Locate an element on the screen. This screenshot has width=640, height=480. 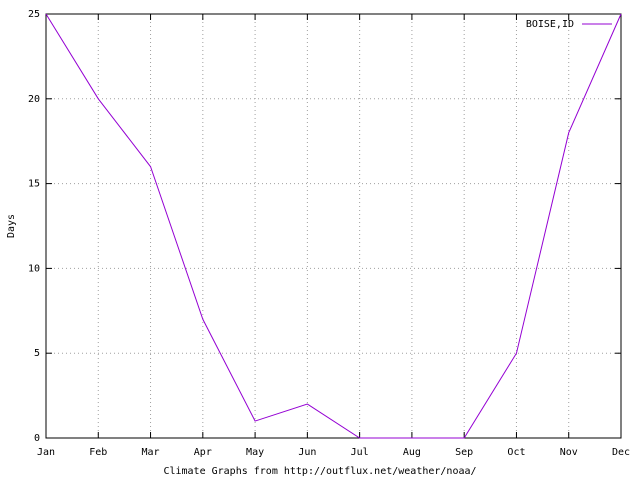
y-tick-label: 10 is located at coordinates (34, 268).